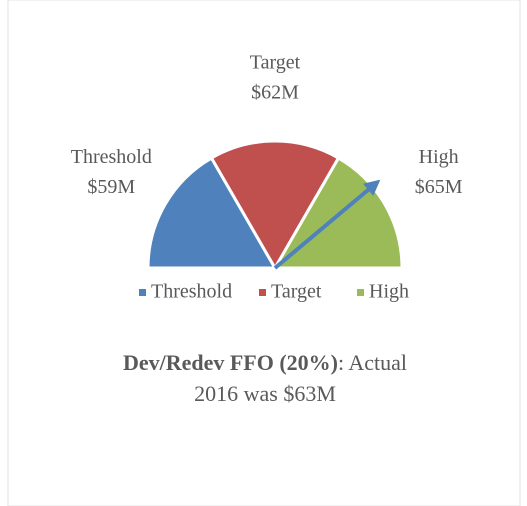 The height and width of the screenshot is (506, 527). I want to click on legend-label: High, so click(389, 292).